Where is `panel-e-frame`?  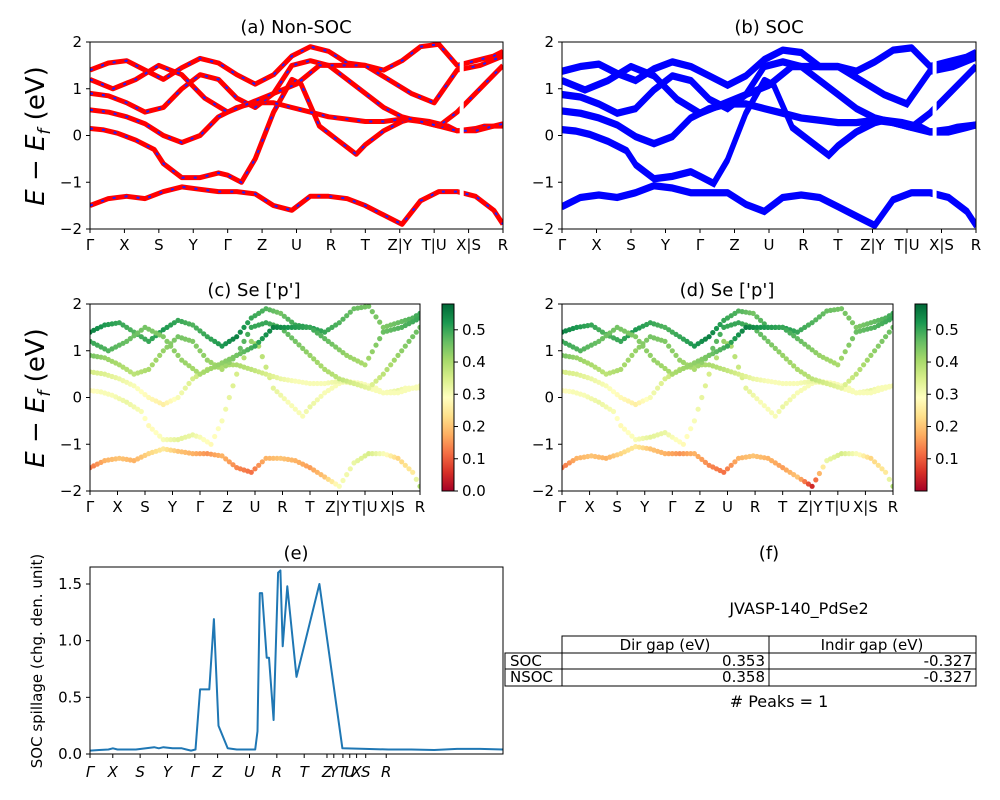 panel-e-frame is located at coordinates (296, 660).